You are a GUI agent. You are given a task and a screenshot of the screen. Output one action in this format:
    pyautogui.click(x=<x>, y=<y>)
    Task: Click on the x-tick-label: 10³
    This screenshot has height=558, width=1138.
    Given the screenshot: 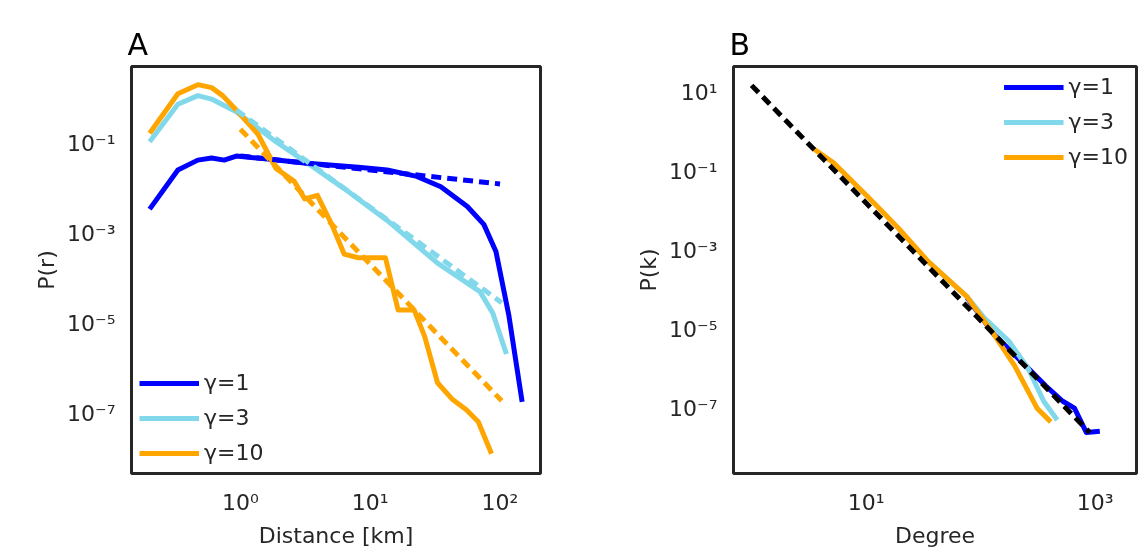 What is the action you would take?
    pyautogui.click(x=1095, y=502)
    